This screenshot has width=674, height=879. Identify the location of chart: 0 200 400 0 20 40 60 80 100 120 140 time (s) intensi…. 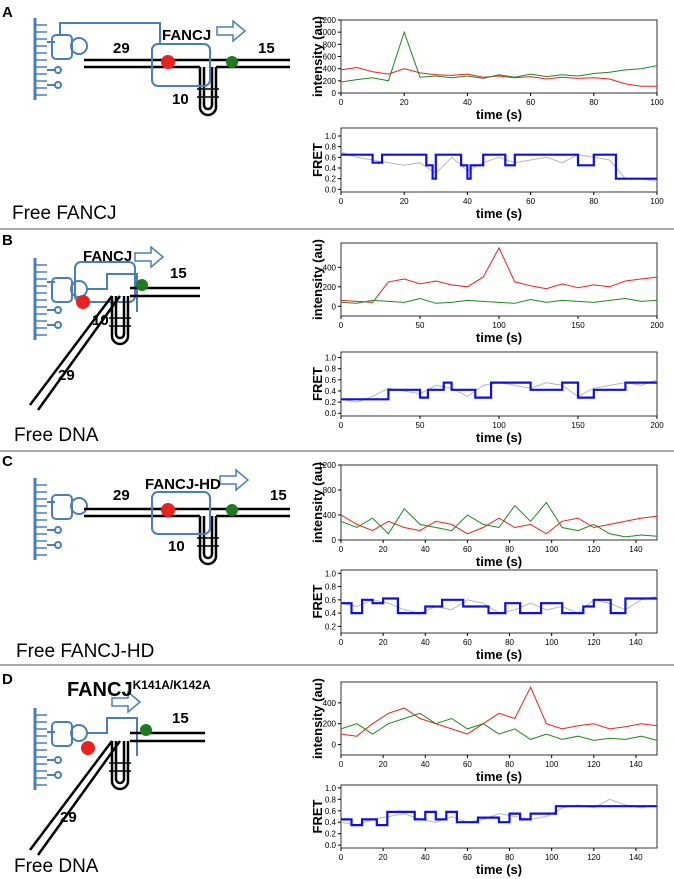
(484, 731).